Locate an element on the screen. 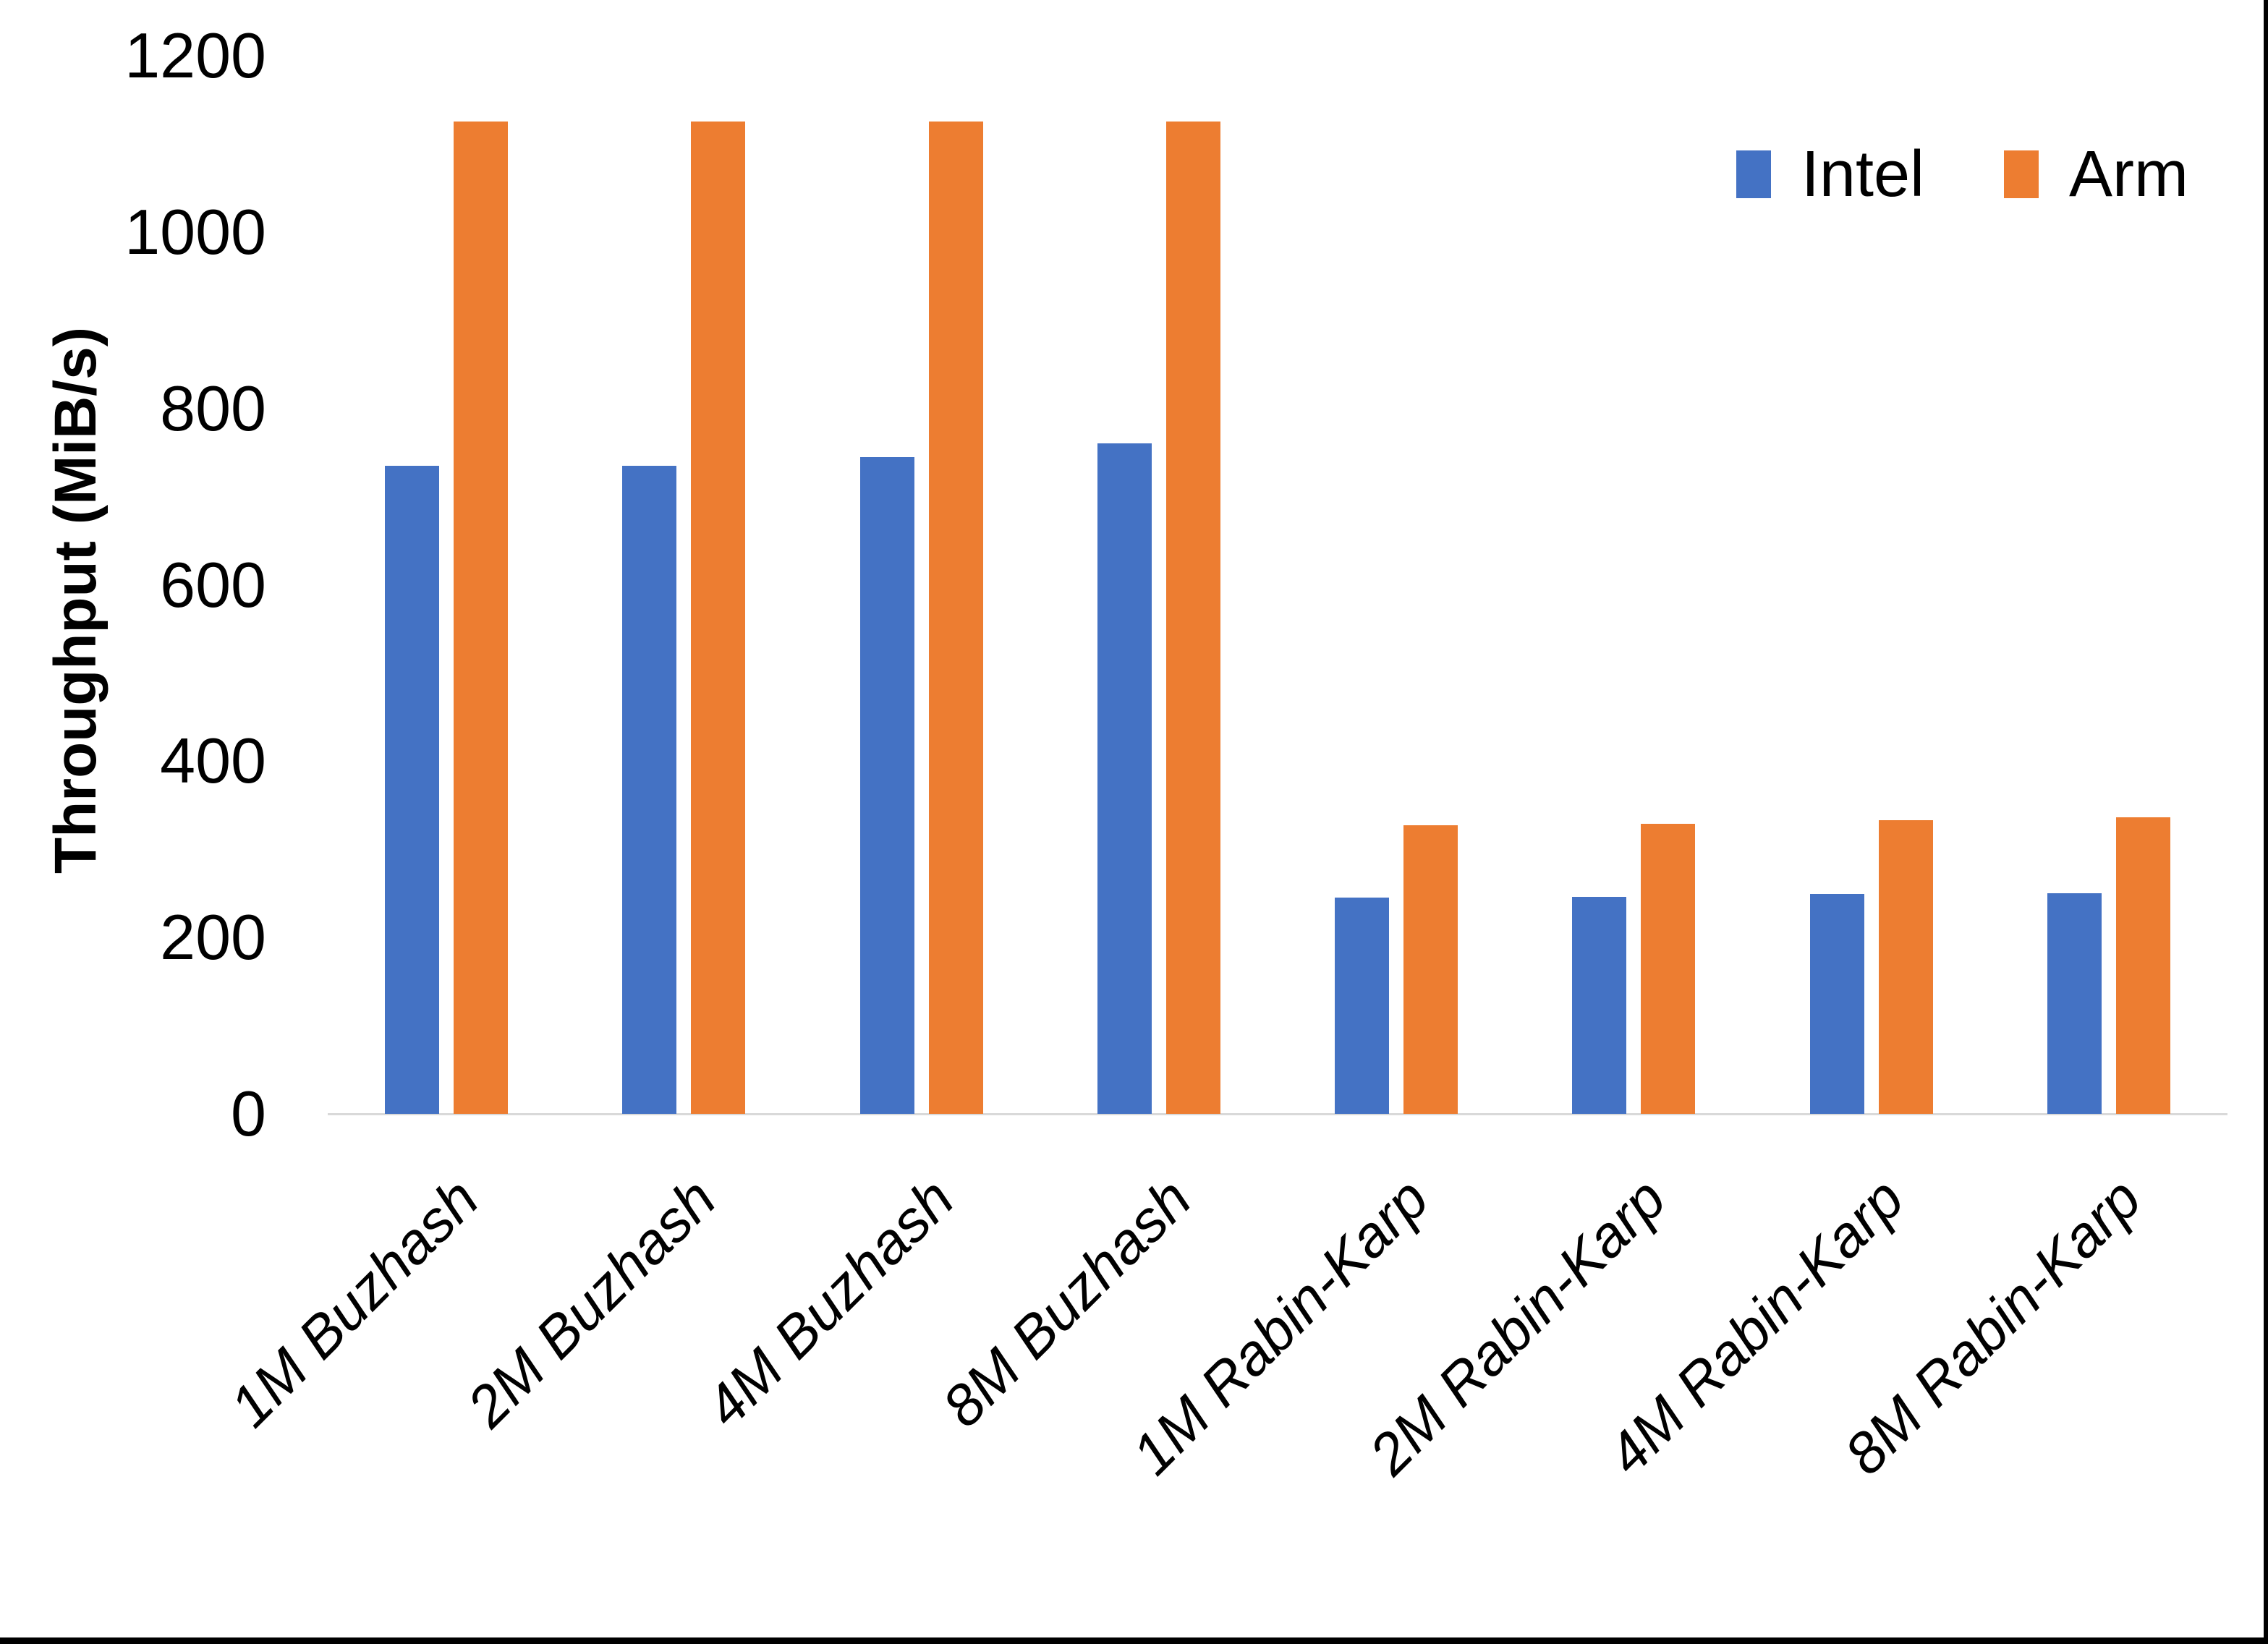  legend-label-arm: Arm is located at coordinates (2128, 174).